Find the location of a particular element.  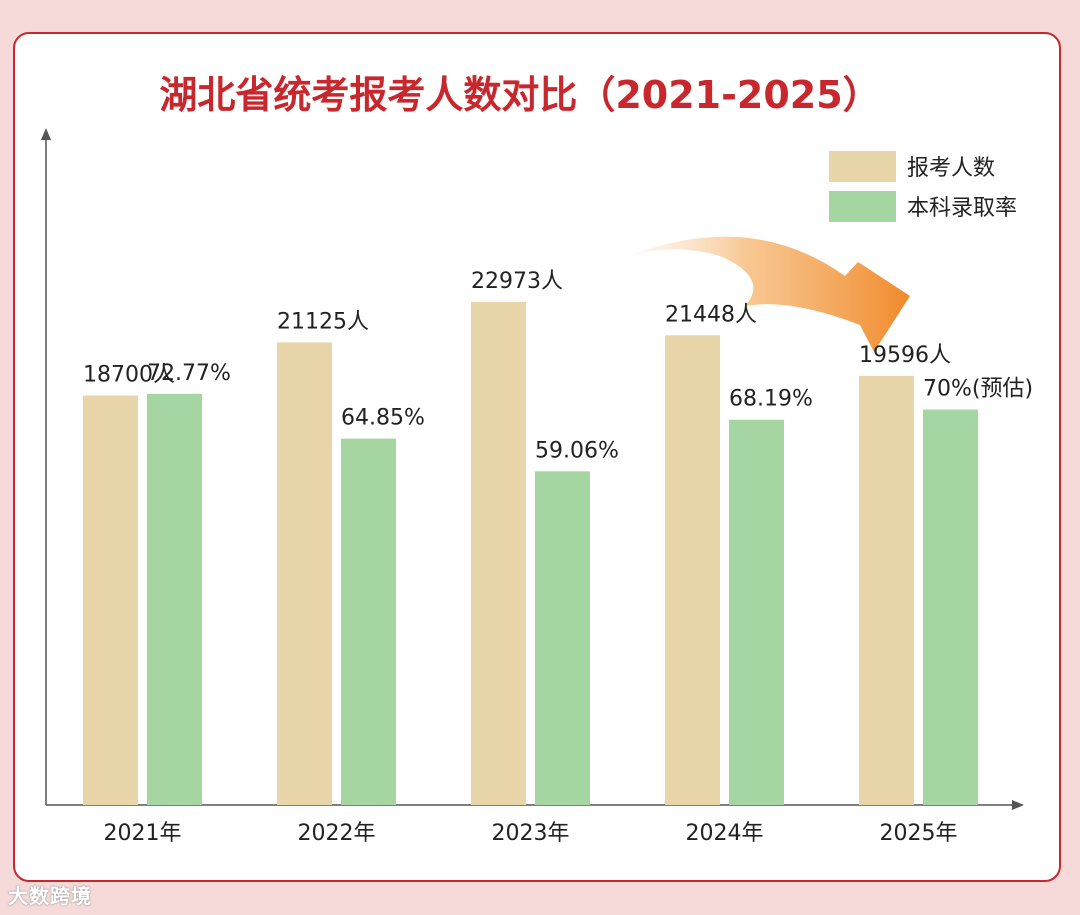

legend-label-2: 本科录取率 is located at coordinates (962, 208).